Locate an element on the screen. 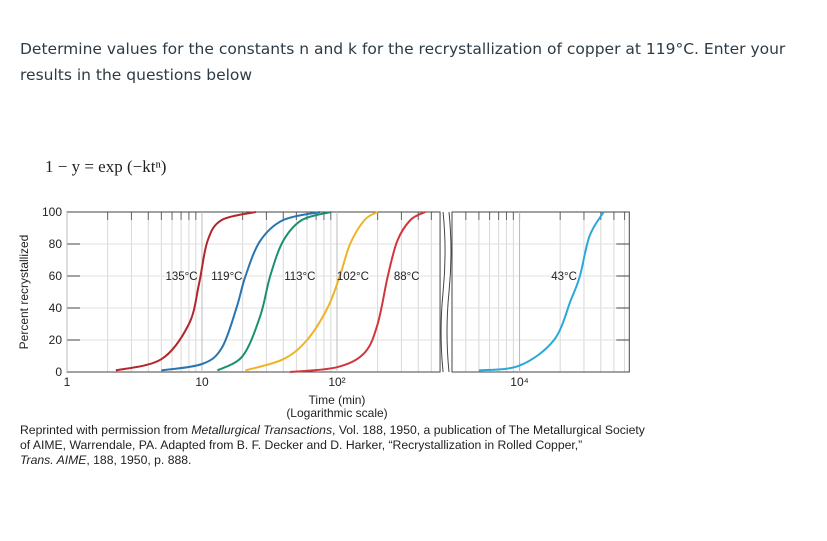  plot-frame is located at coordinates (540, 292).